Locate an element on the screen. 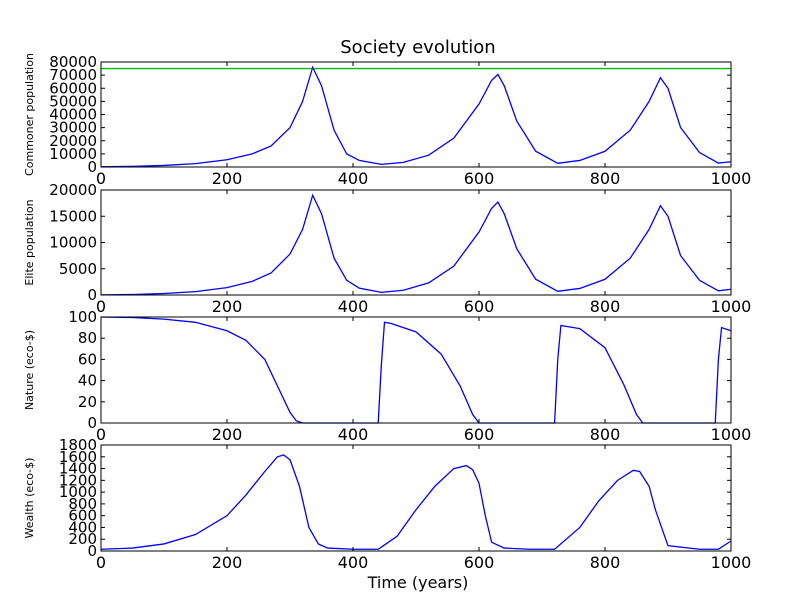 Image resolution: width=812 pixels, height=612 pixels. y-tick-label: 400 is located at coordinates (82, 527).